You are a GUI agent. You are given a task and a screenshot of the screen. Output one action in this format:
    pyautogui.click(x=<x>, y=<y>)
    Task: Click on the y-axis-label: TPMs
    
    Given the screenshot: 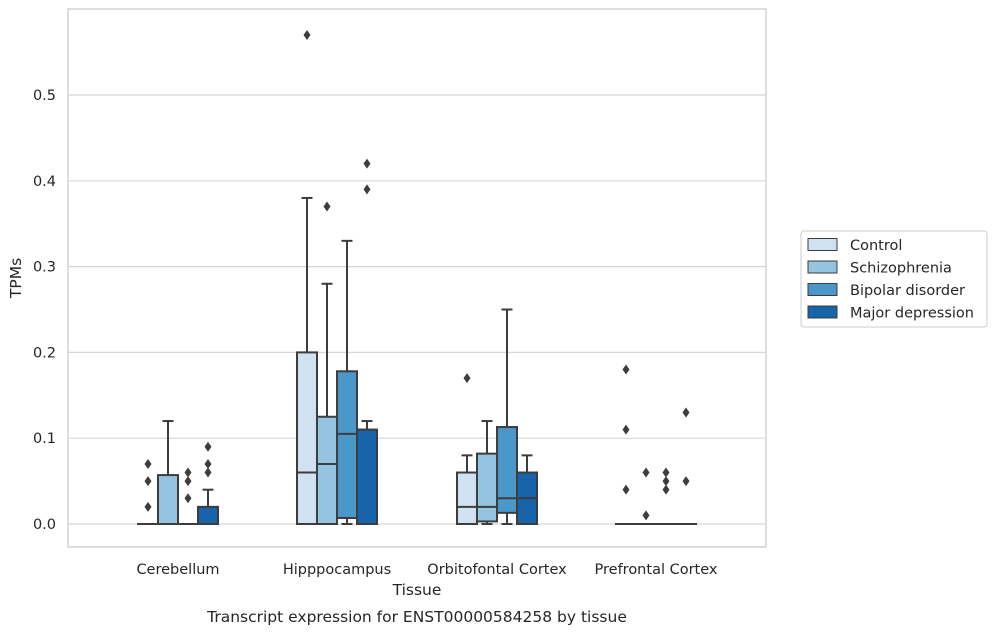 What is the action you would take?
    pyautogui.click(x=16, y=278)
    